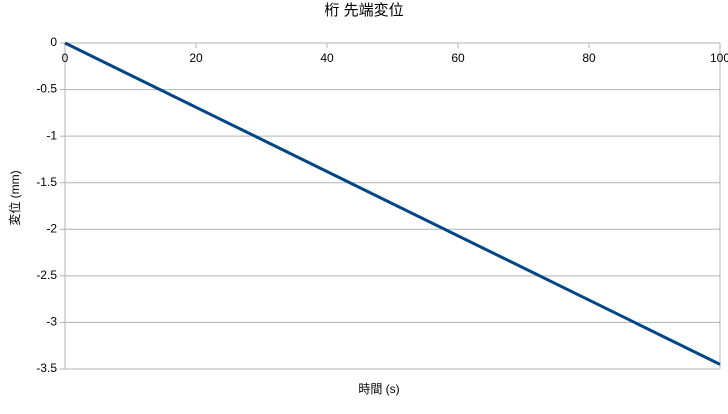 This screenshot has width=728, height=414. I want to click on x-tick-label: 100, so click(719, 58).